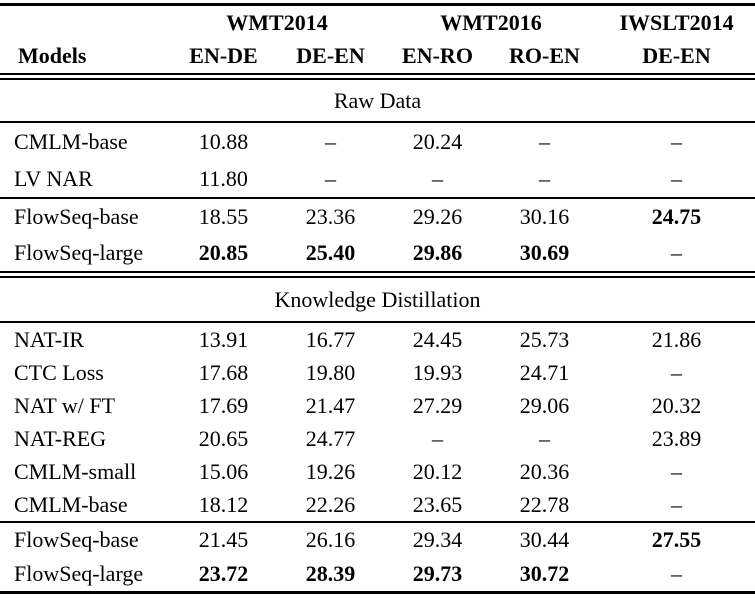 This screenshot has width=755, height=599. Describe the element at coordinates (60, 438) in the screenshot. I see `model-name-cell: NAT-REG` at that location.